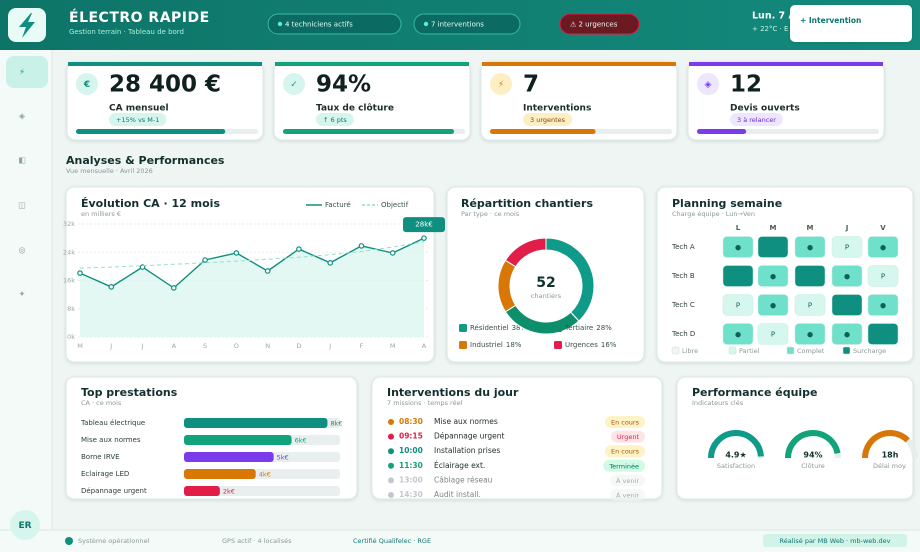 The image size is (920, 552). What do you see at coordinates (486, 345) in the screenshot?
I see `legend-name: Industriel` at bounding box center [486, 345].